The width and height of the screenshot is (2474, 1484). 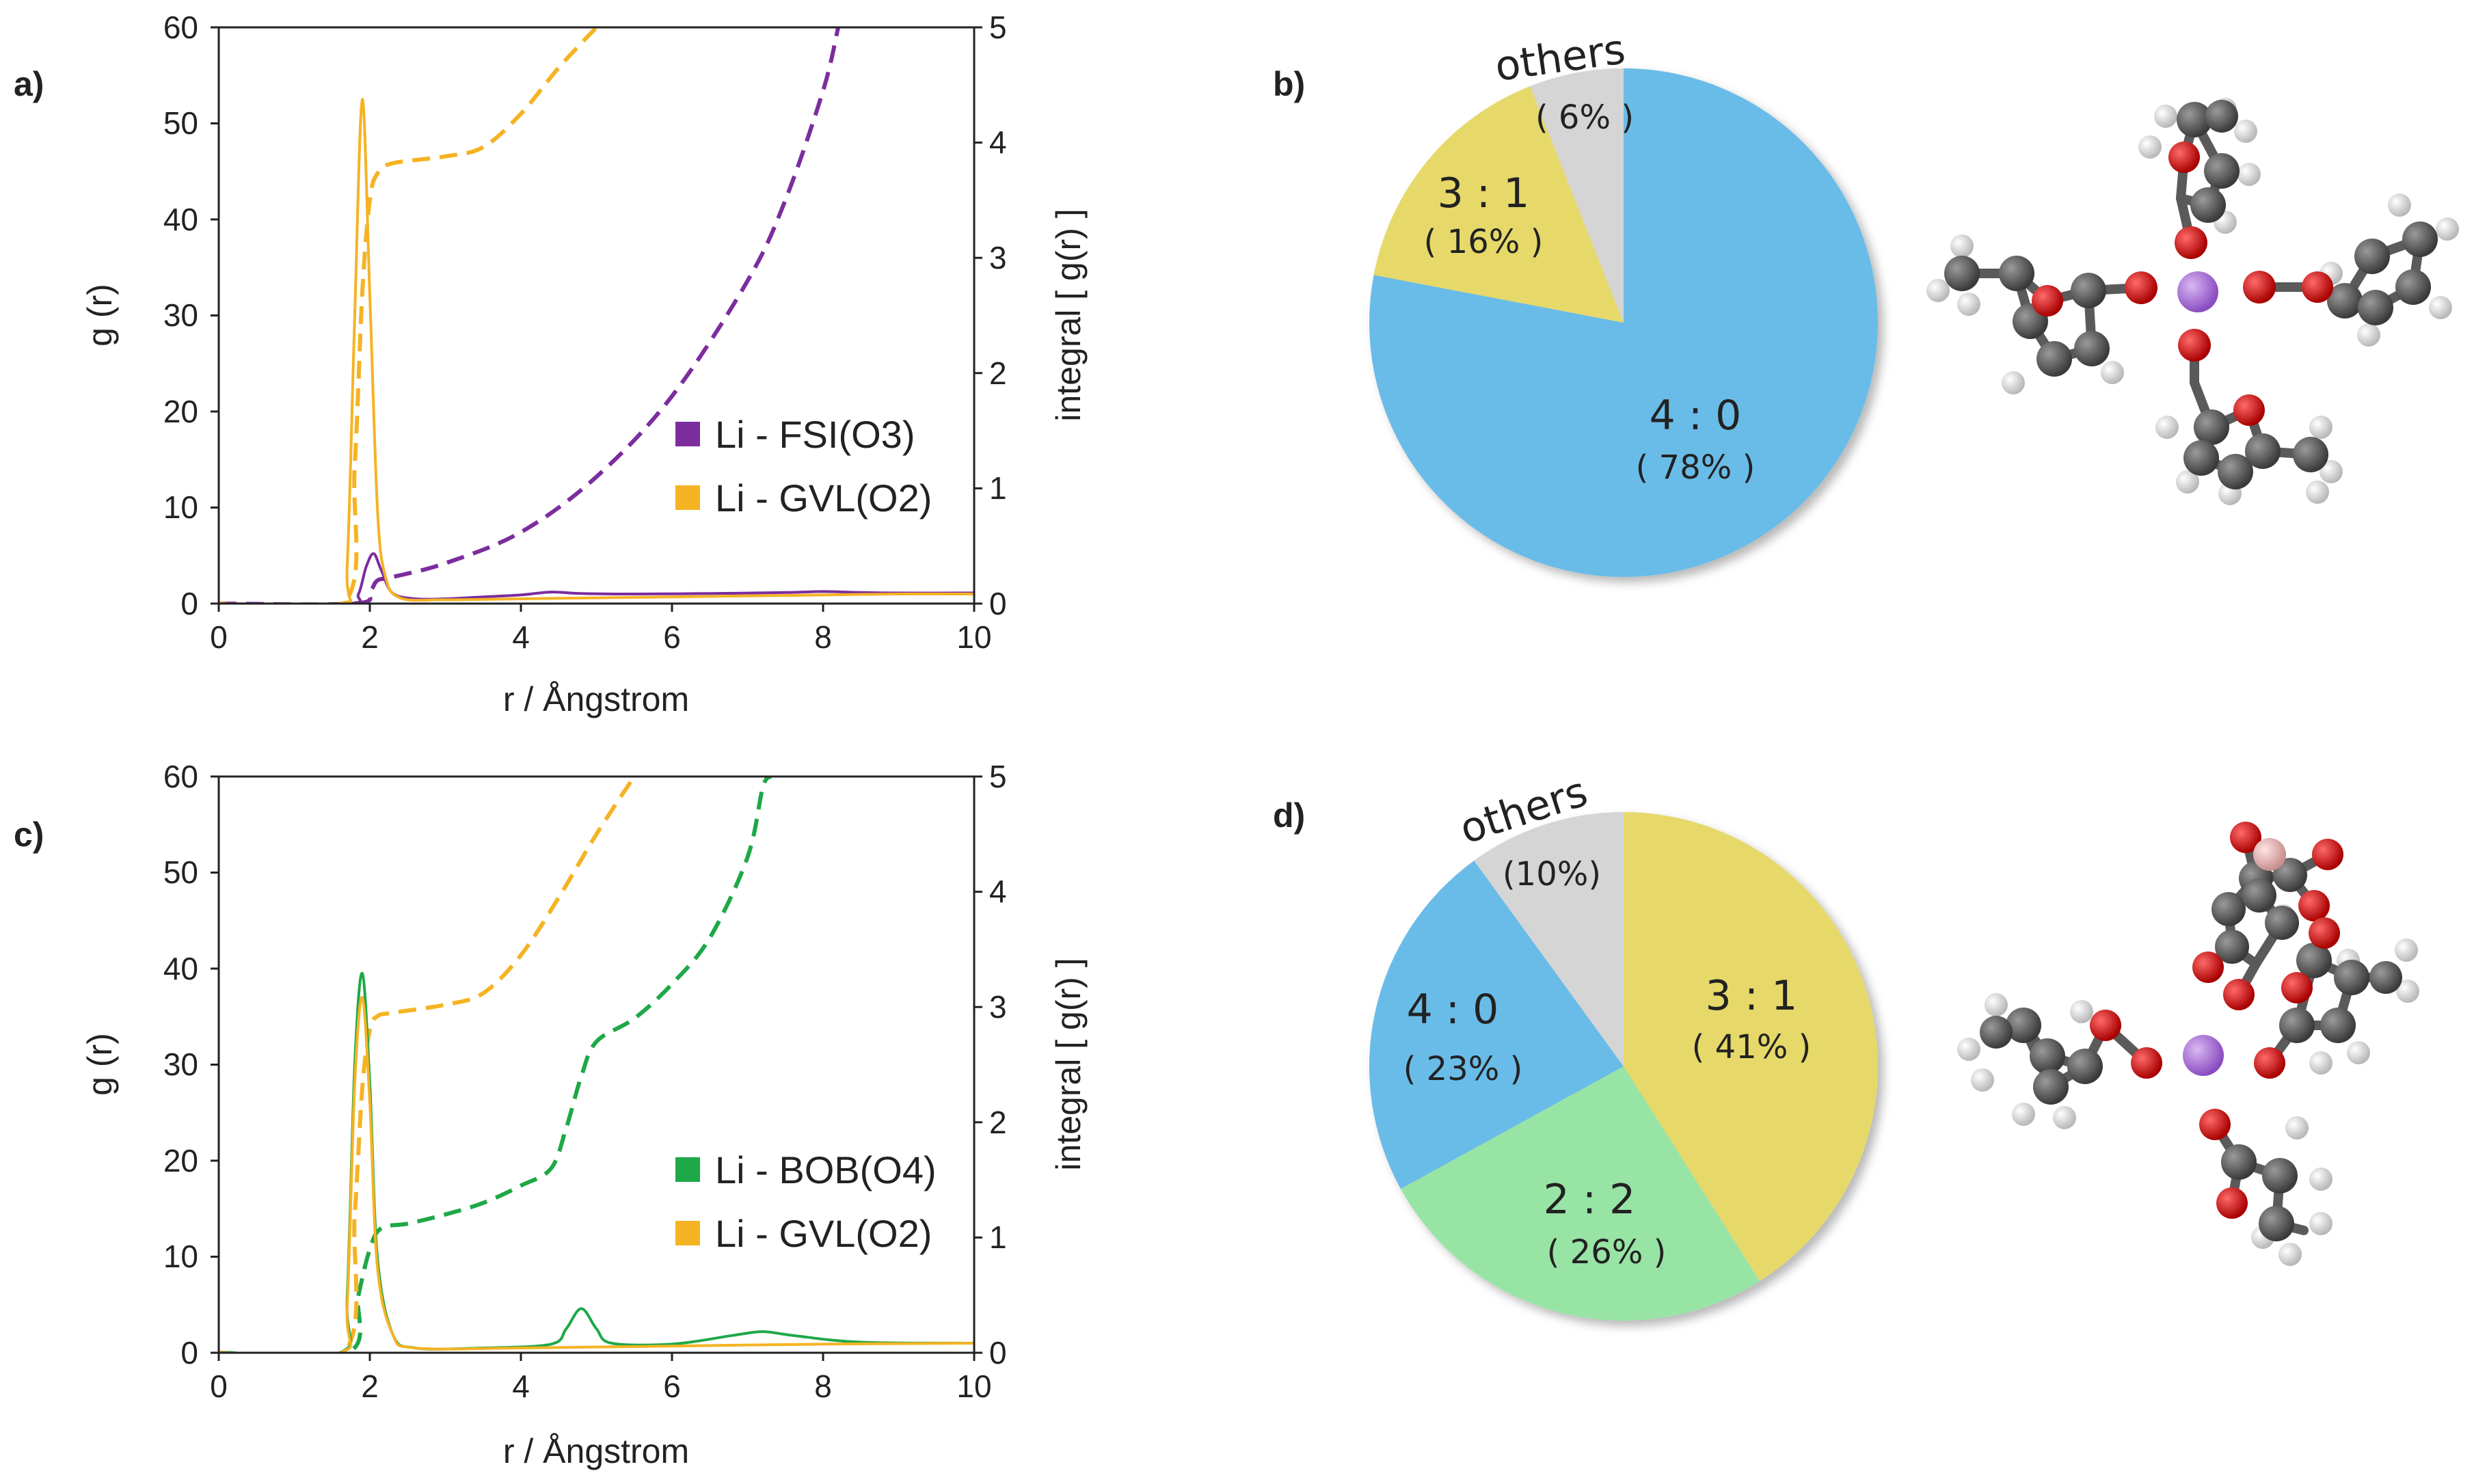 I want to click on pie-slice-percent: ( 78% ), so click(x=1696, y=468).